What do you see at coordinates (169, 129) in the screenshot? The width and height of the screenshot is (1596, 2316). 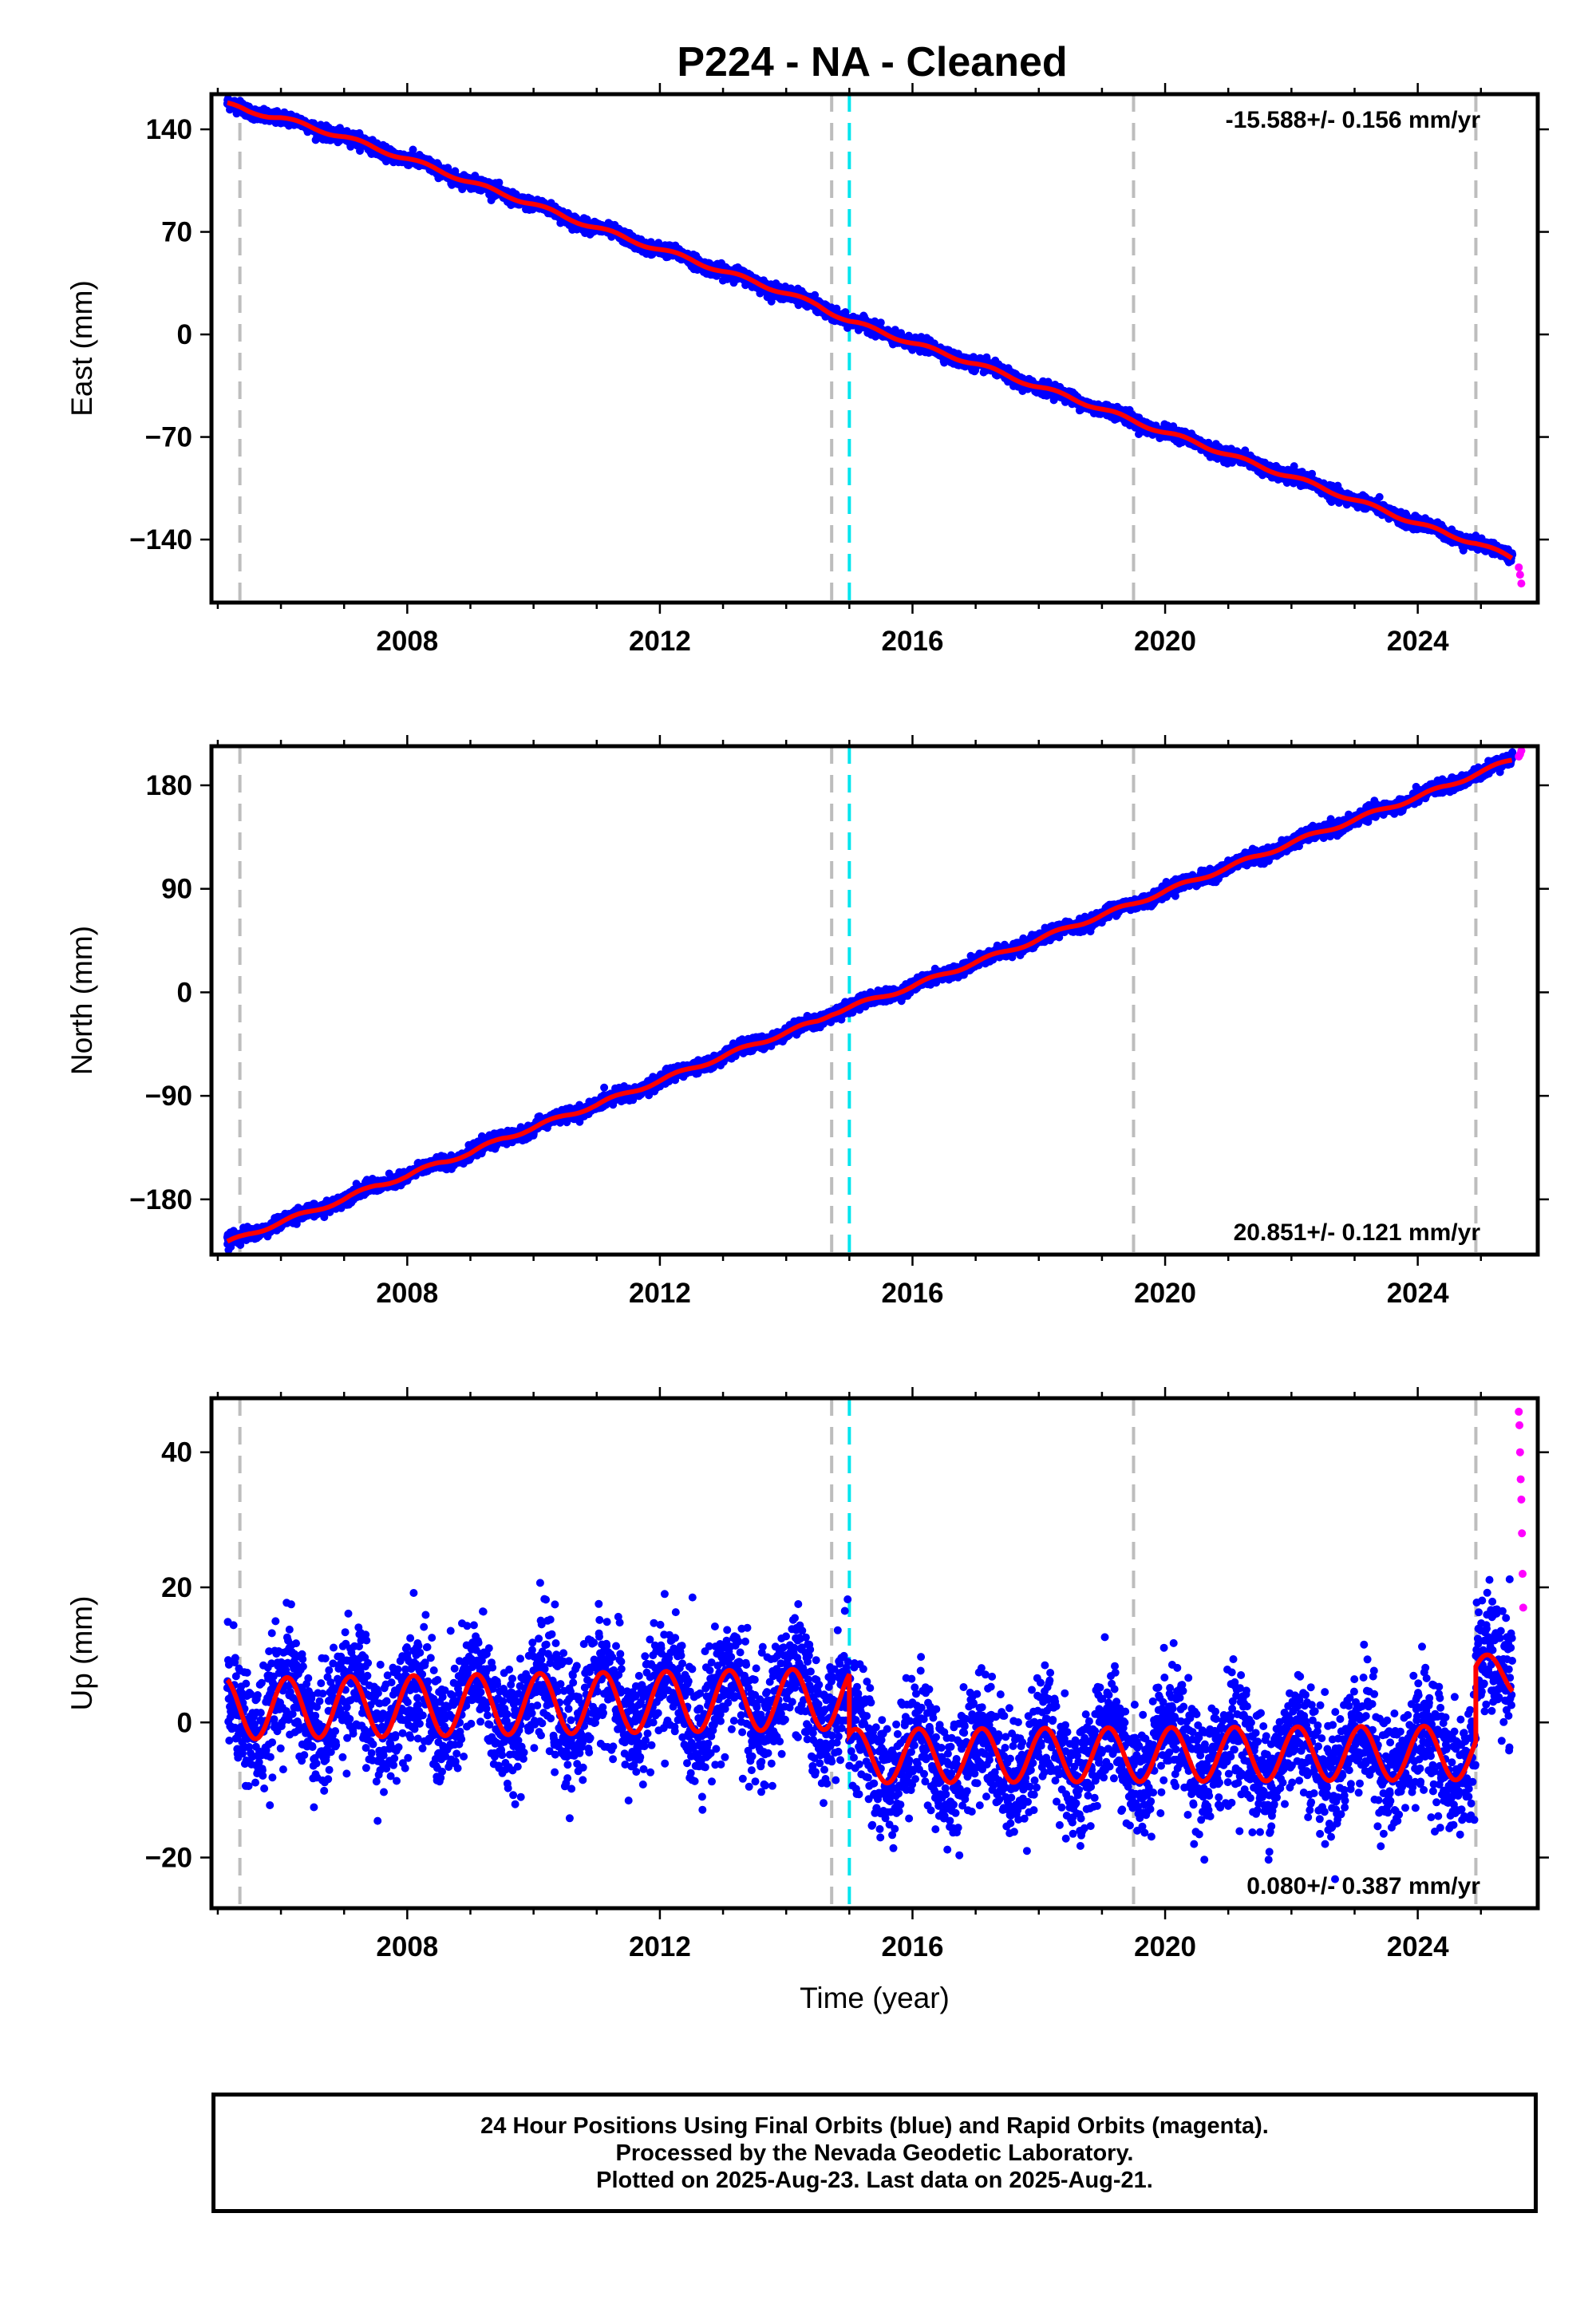 I see `y-tick-label: 140` at bounding box center [169, 129].